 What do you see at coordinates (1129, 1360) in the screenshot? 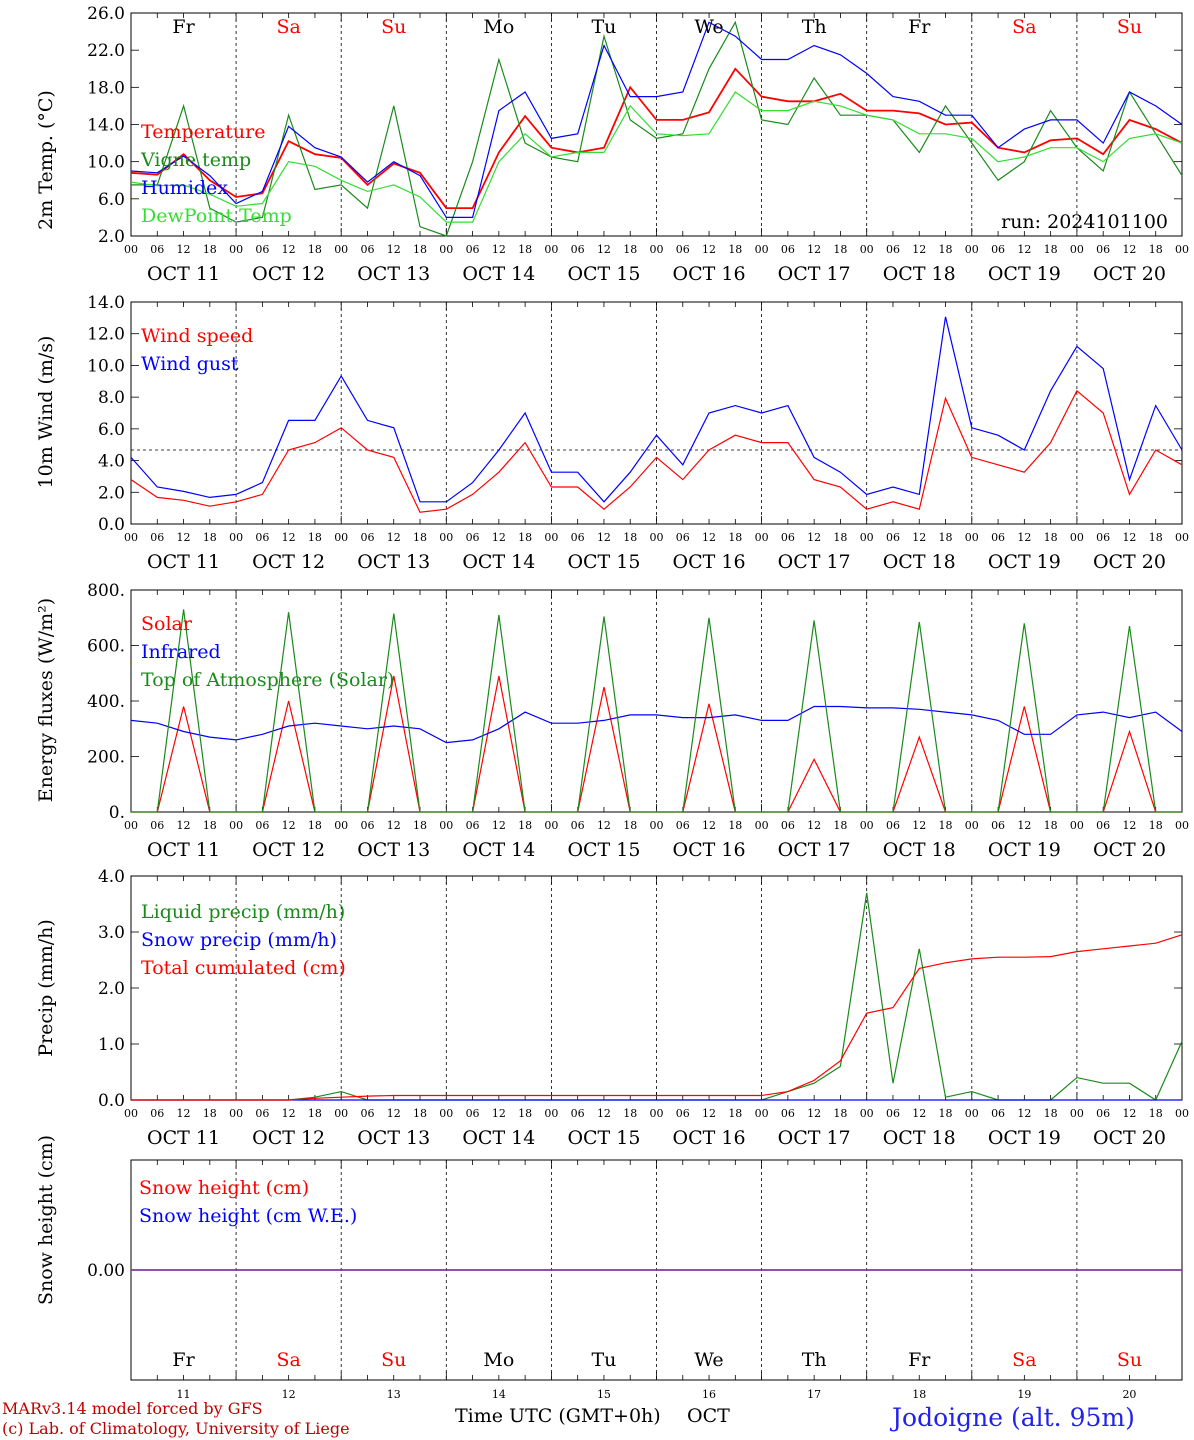
I see `day-label-bottom: Su` at bounding box center [1129, 1360].